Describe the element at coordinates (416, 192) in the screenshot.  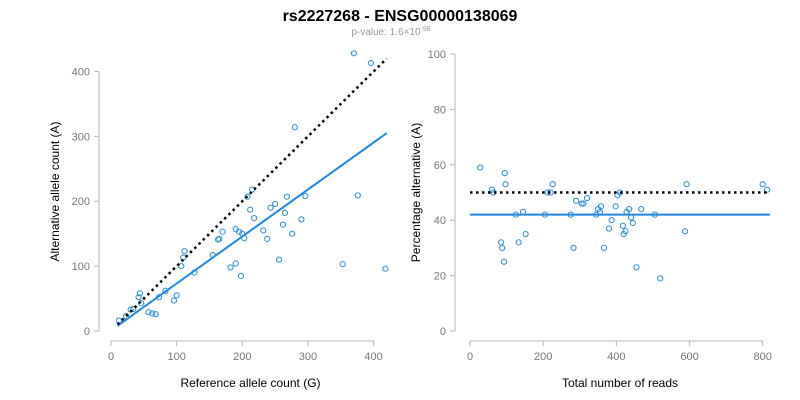
I see `pct-y-axis-title: Percentage alternative (A)` at that location.